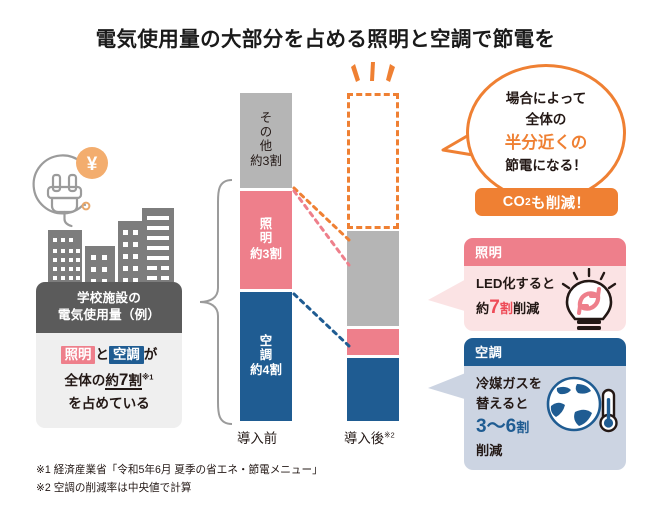 The image size is (651, 515). Describe the element at coordinates (109, 315) in the screenshot. I see `card-header-line2: 電気使用量（例）` at that location.